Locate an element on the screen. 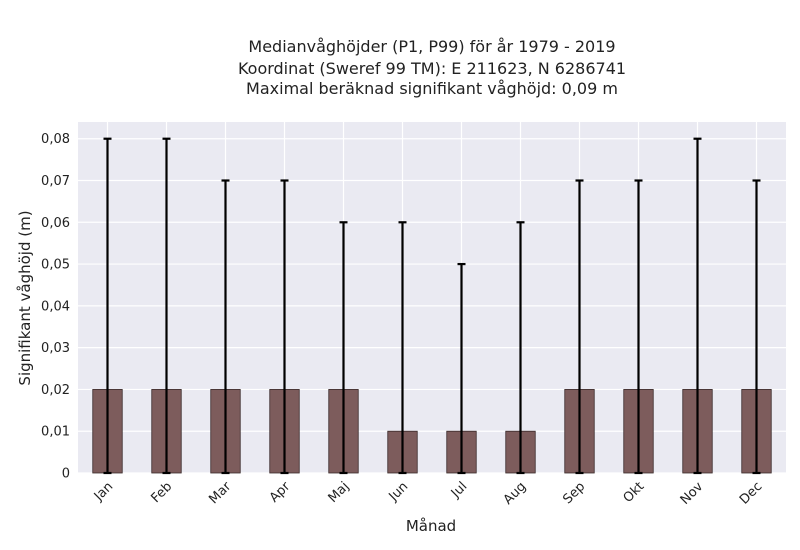  error-bar-jan is located at coordinates (107, 306).